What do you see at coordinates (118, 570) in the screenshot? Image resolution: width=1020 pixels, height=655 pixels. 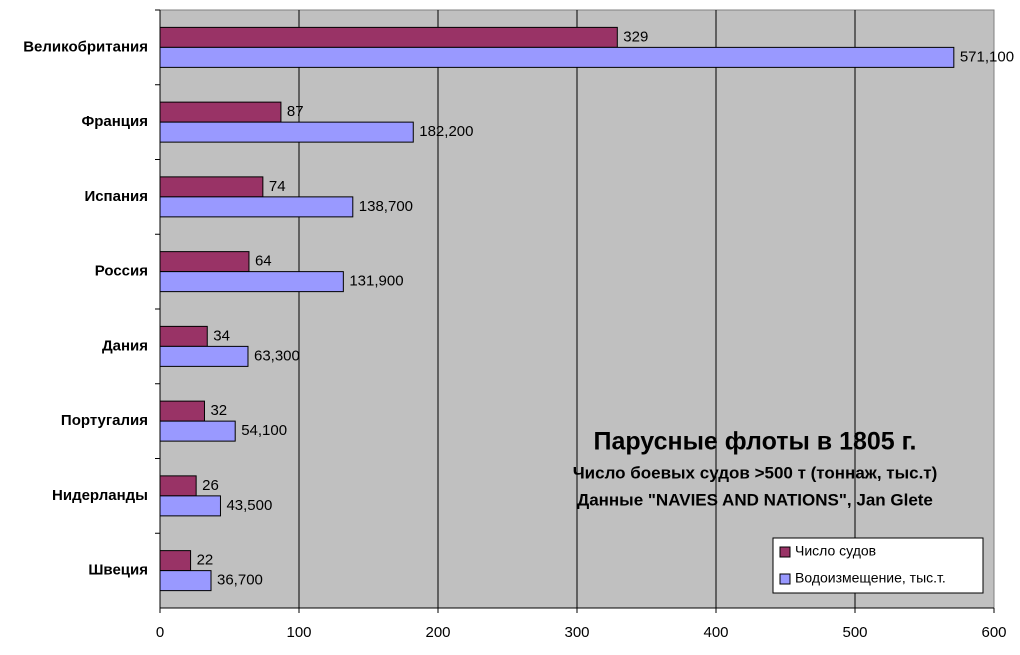 I see `y-tick-label: Швеция` at bounding box center [118, 570].